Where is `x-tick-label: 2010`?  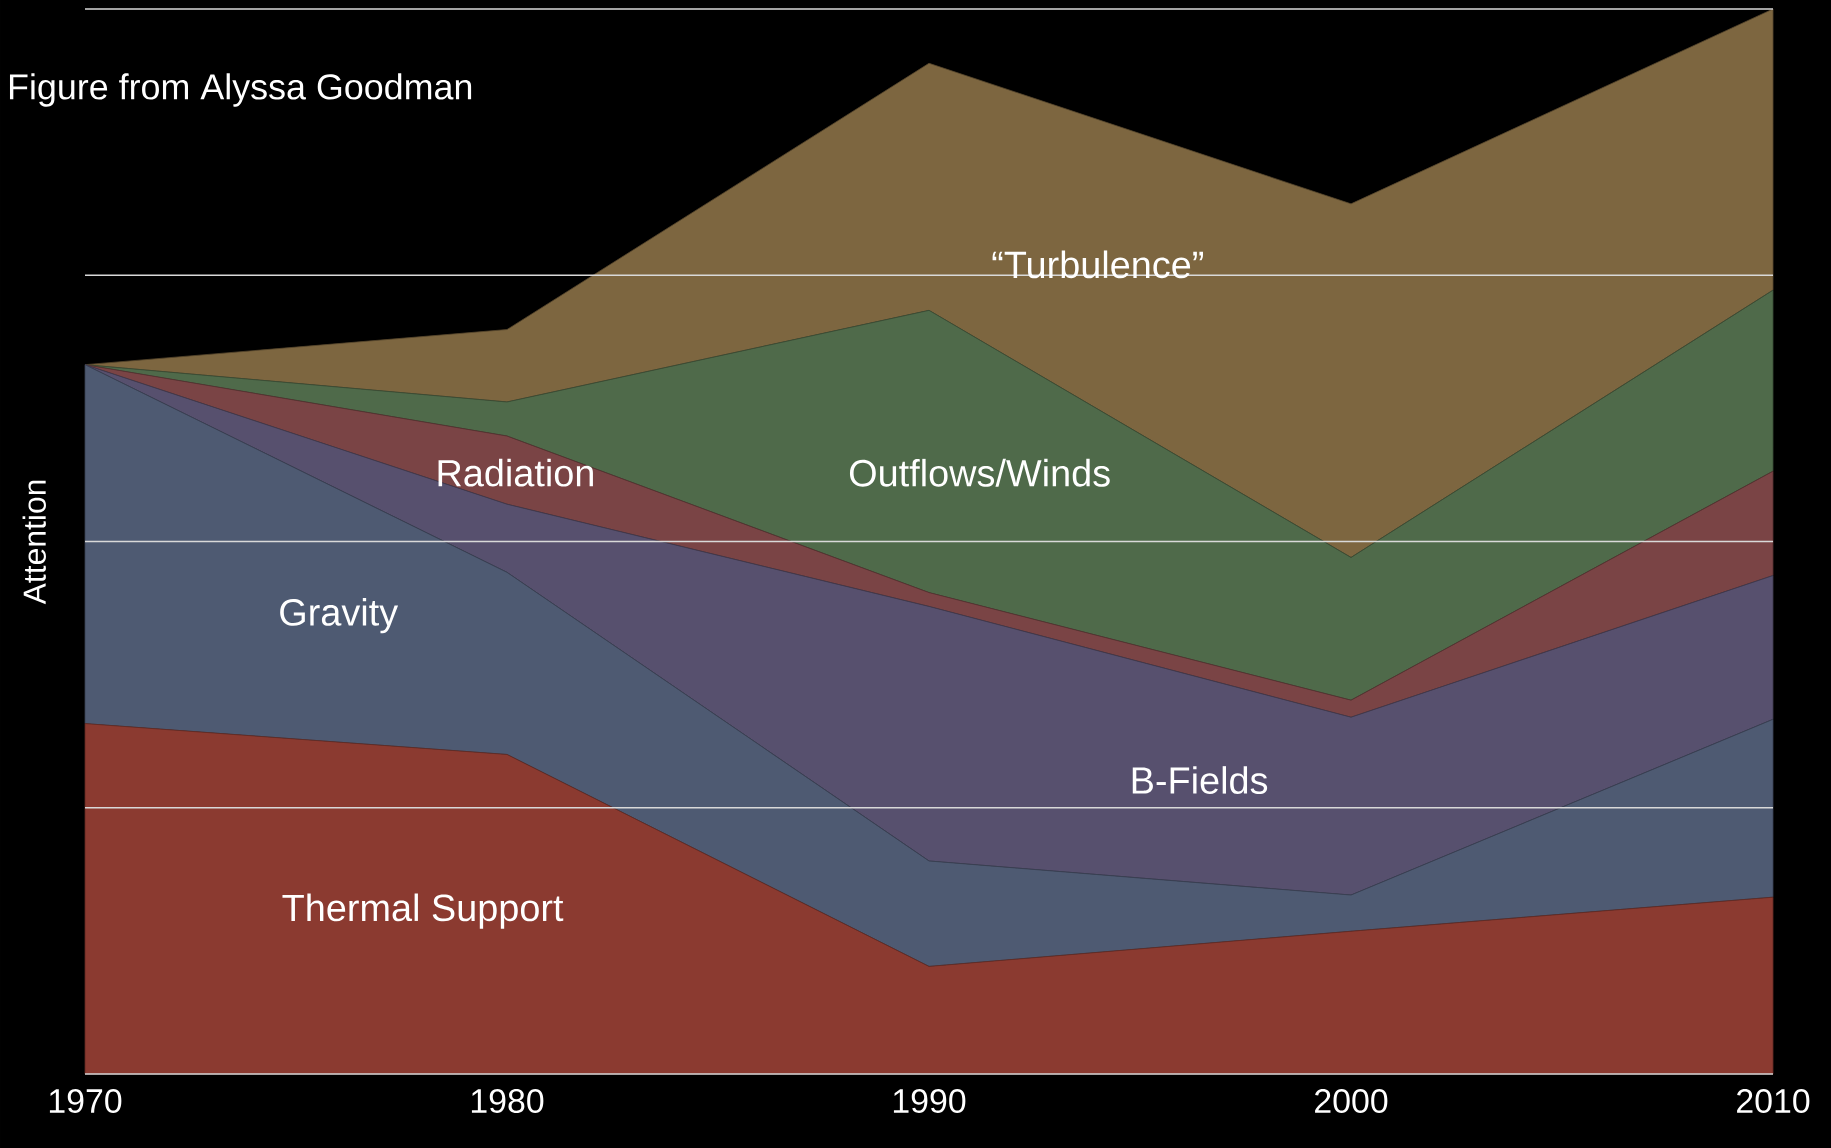 x-tick-label: 2010 is located at coordinates (1773, 1101).